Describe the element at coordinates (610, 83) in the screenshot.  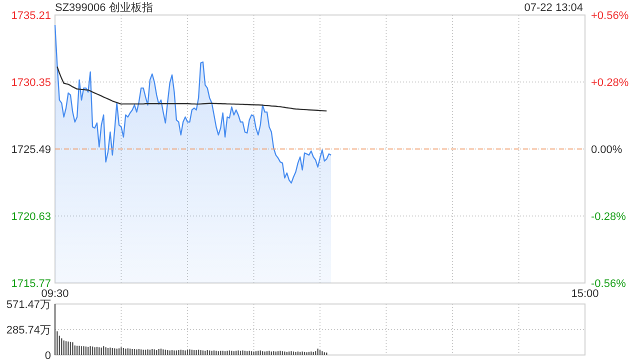
I see `y2-tick-label: +0.28%` at that location.